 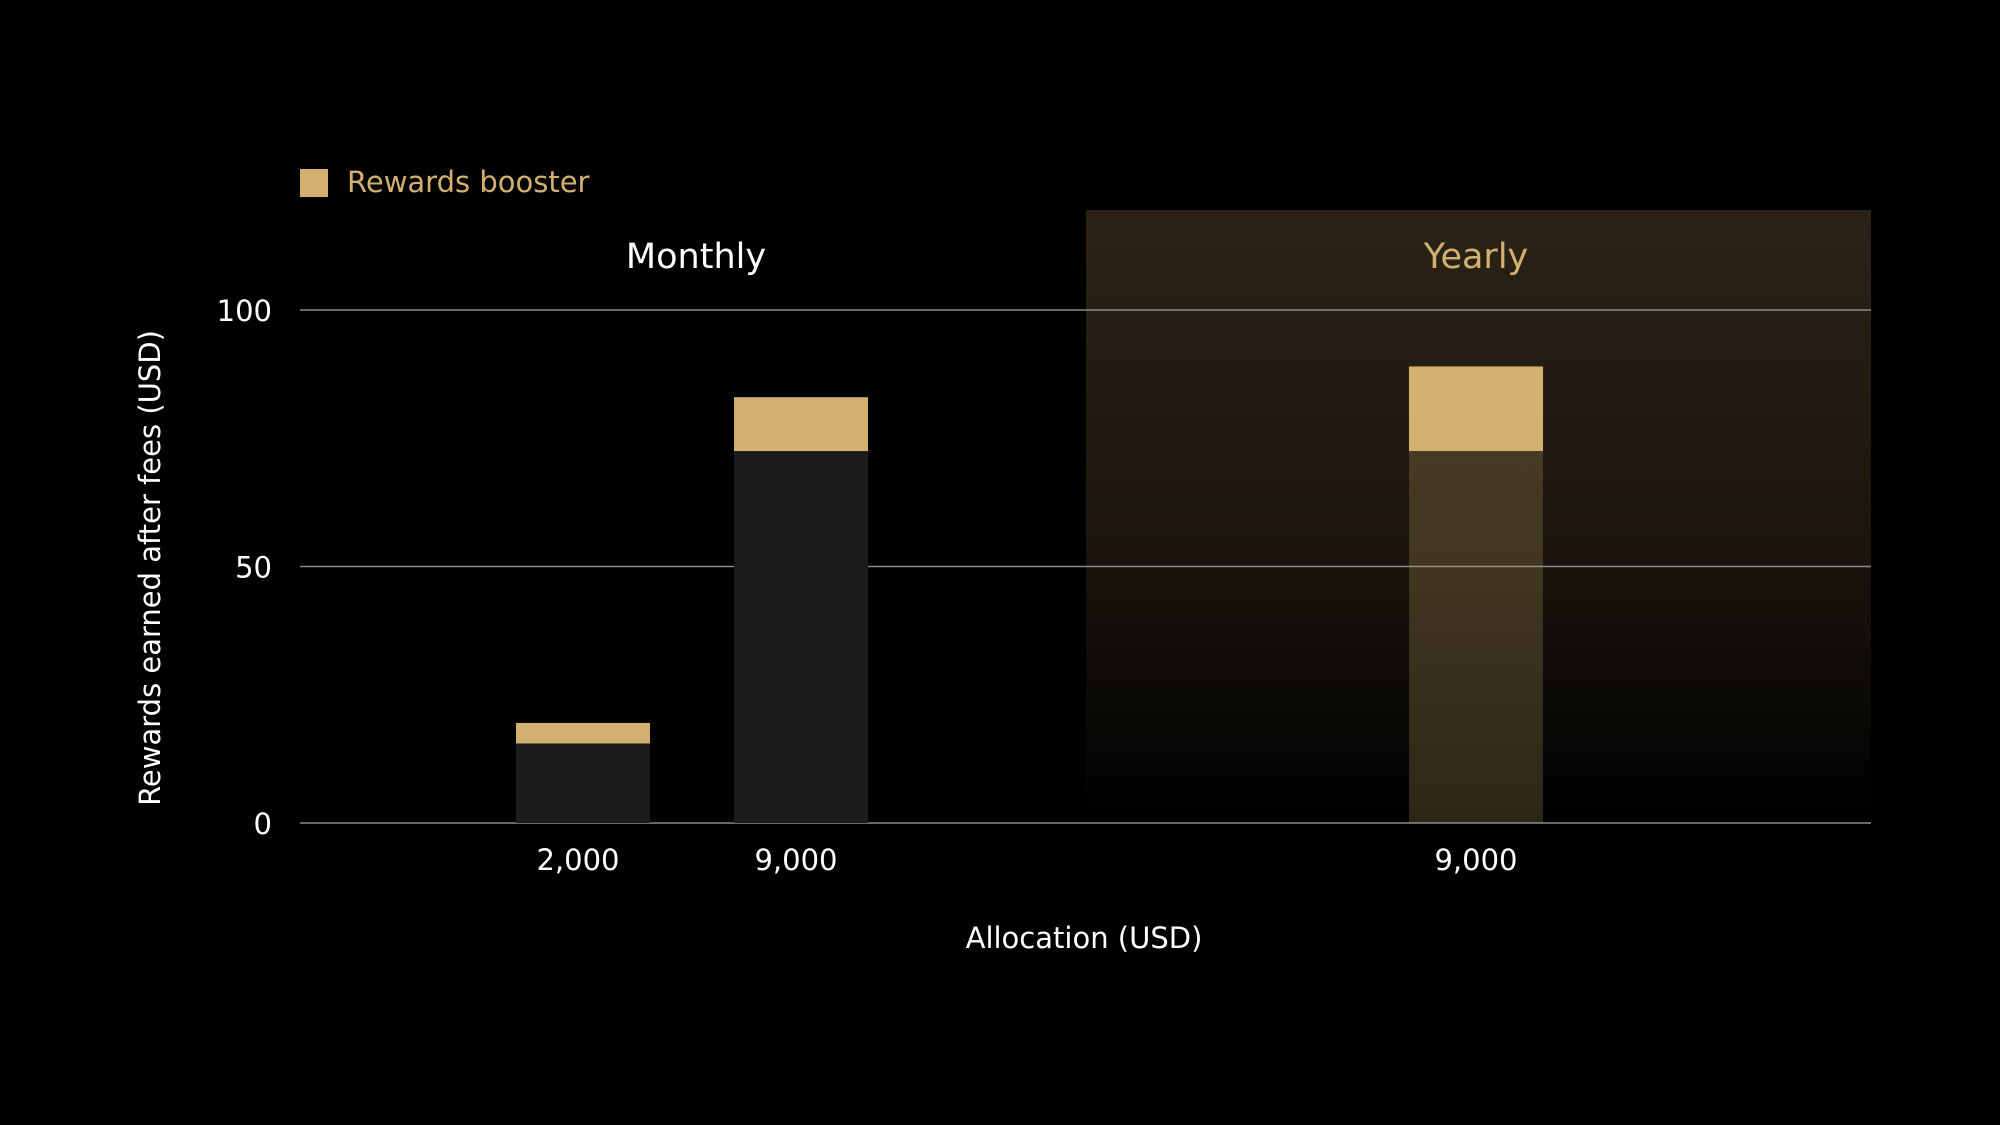 What do you see at coordinates (244, 311) in the screenshot?
I see `y-tick-label: 100` at bounding box center [244, 311].